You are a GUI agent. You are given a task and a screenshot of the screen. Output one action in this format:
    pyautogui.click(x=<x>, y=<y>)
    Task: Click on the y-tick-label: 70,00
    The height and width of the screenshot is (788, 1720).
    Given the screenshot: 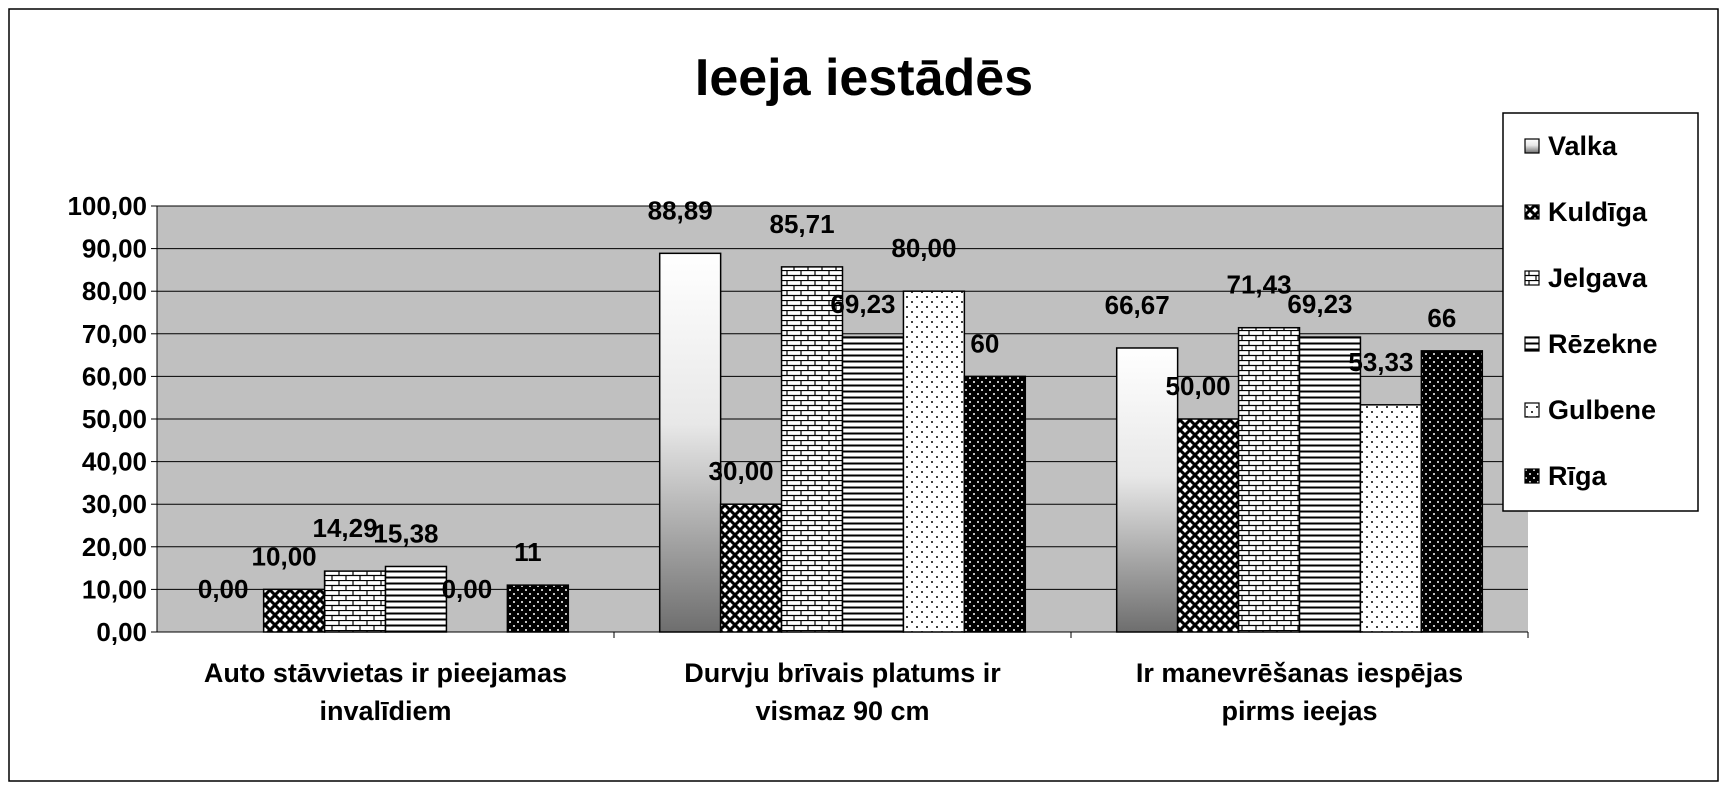 What is the action you would take?
    pyautogui.click(x=114, y=334)
    